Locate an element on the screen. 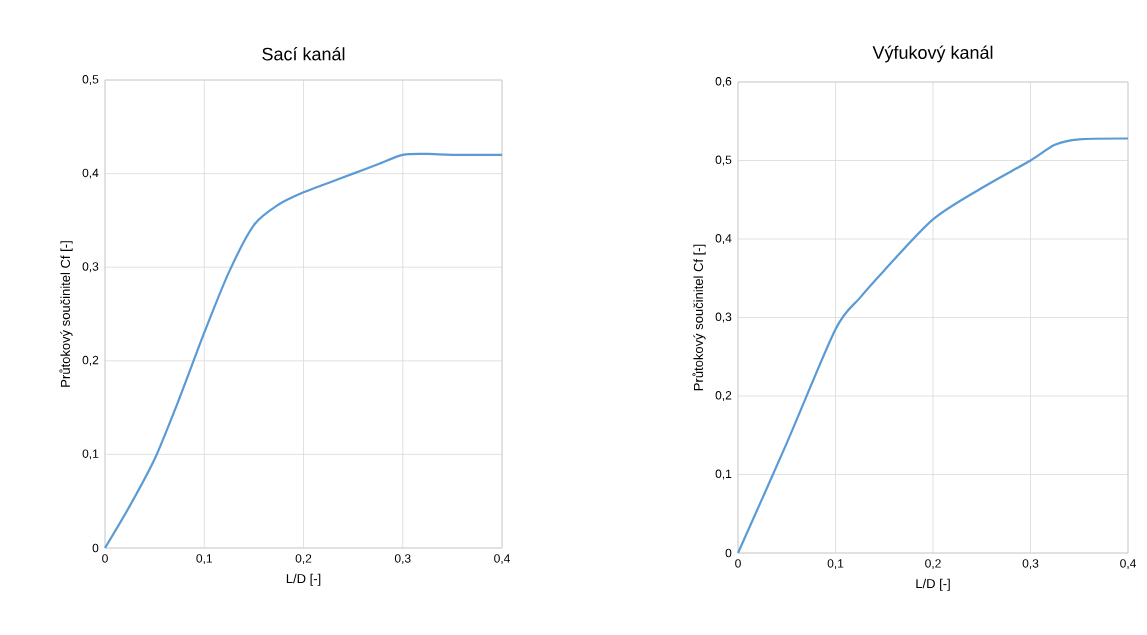  chart-title: Výfukový kanál is located at coordinates (932, 54).